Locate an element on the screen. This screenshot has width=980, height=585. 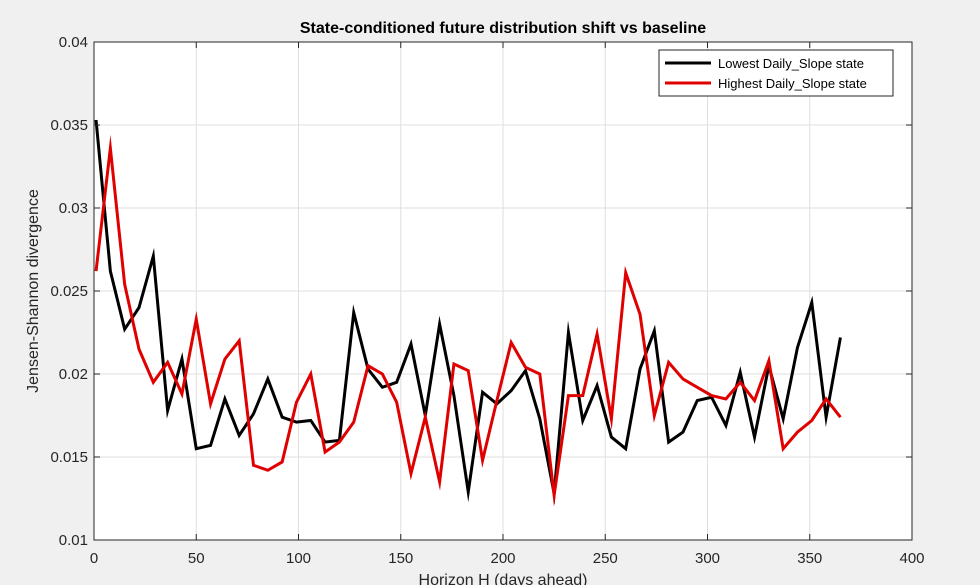
legend-label-lowest: Lowest Daily_Slope state is located at coordinates (791, 63).